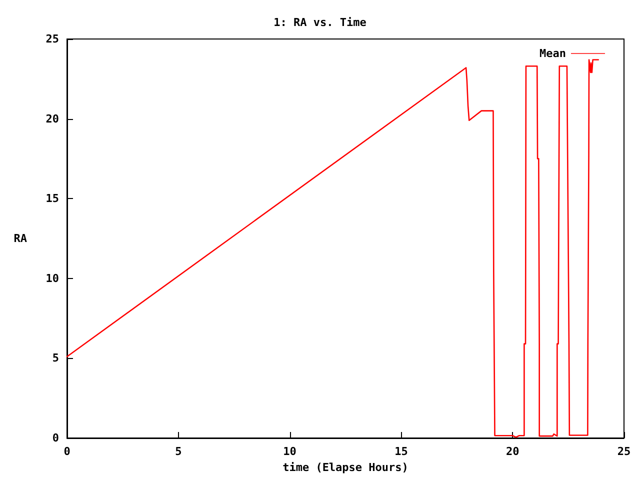 Image resolution: width=640 pixels, height=480 pixels. What do you see at coordinates (52, 119) in the screenshot?
I see `y-tick-label: 20` at bounding box center [52, 119].